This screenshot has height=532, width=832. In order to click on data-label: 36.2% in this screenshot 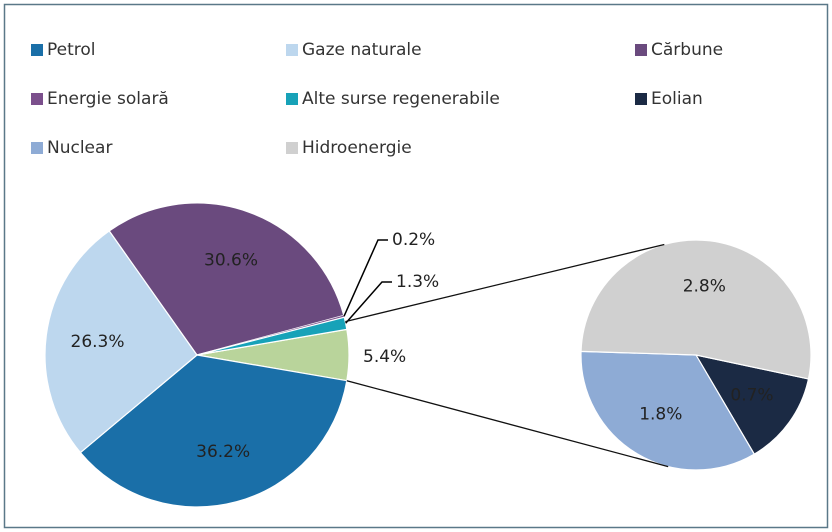, I will do `click(223, 452)`.